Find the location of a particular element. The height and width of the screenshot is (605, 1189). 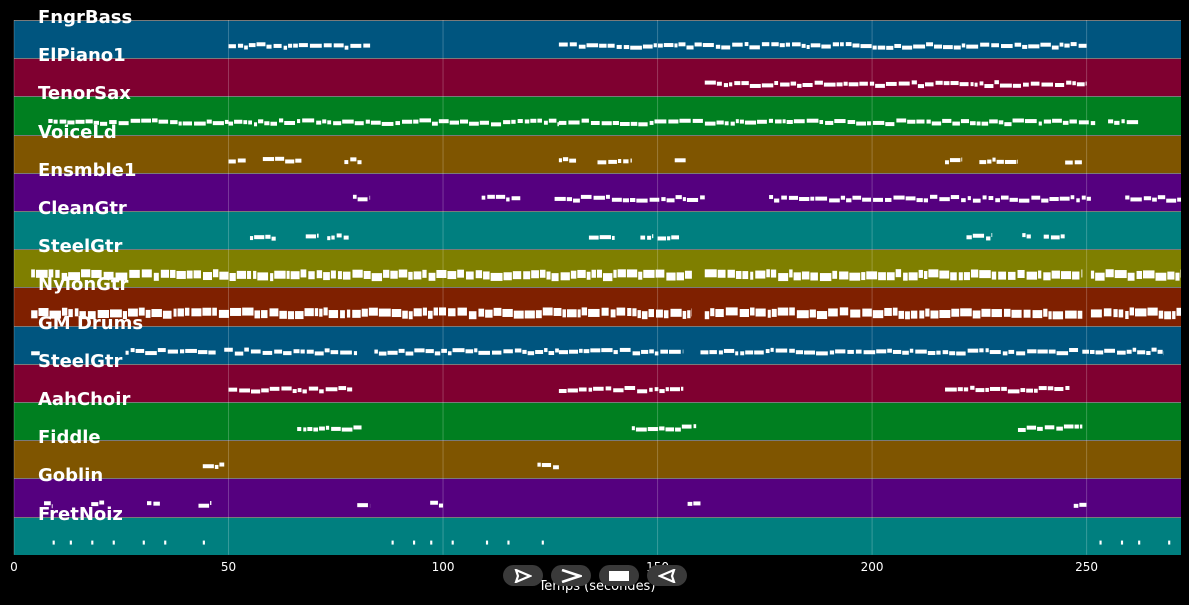

stop-button is located at coordinates (619, 575).